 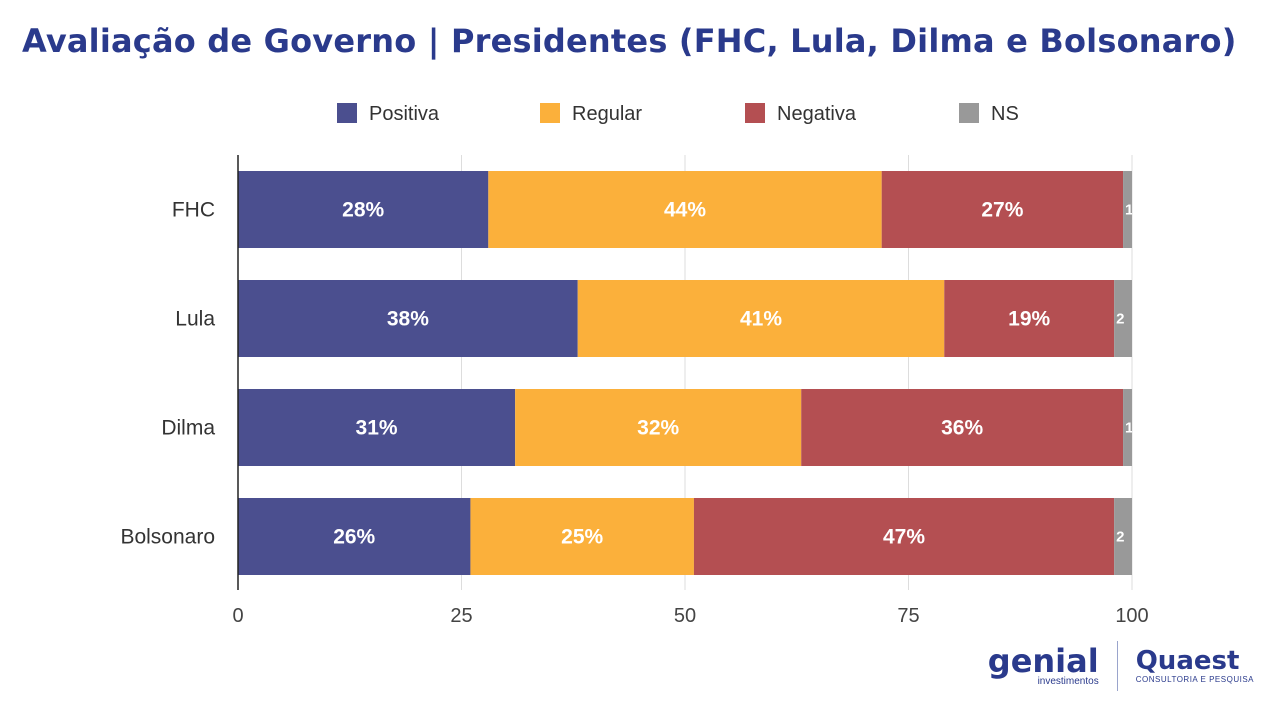 I want to click on category-labels: FHC Lula Dilma Bolsonaro, so click(x=167, y=374).